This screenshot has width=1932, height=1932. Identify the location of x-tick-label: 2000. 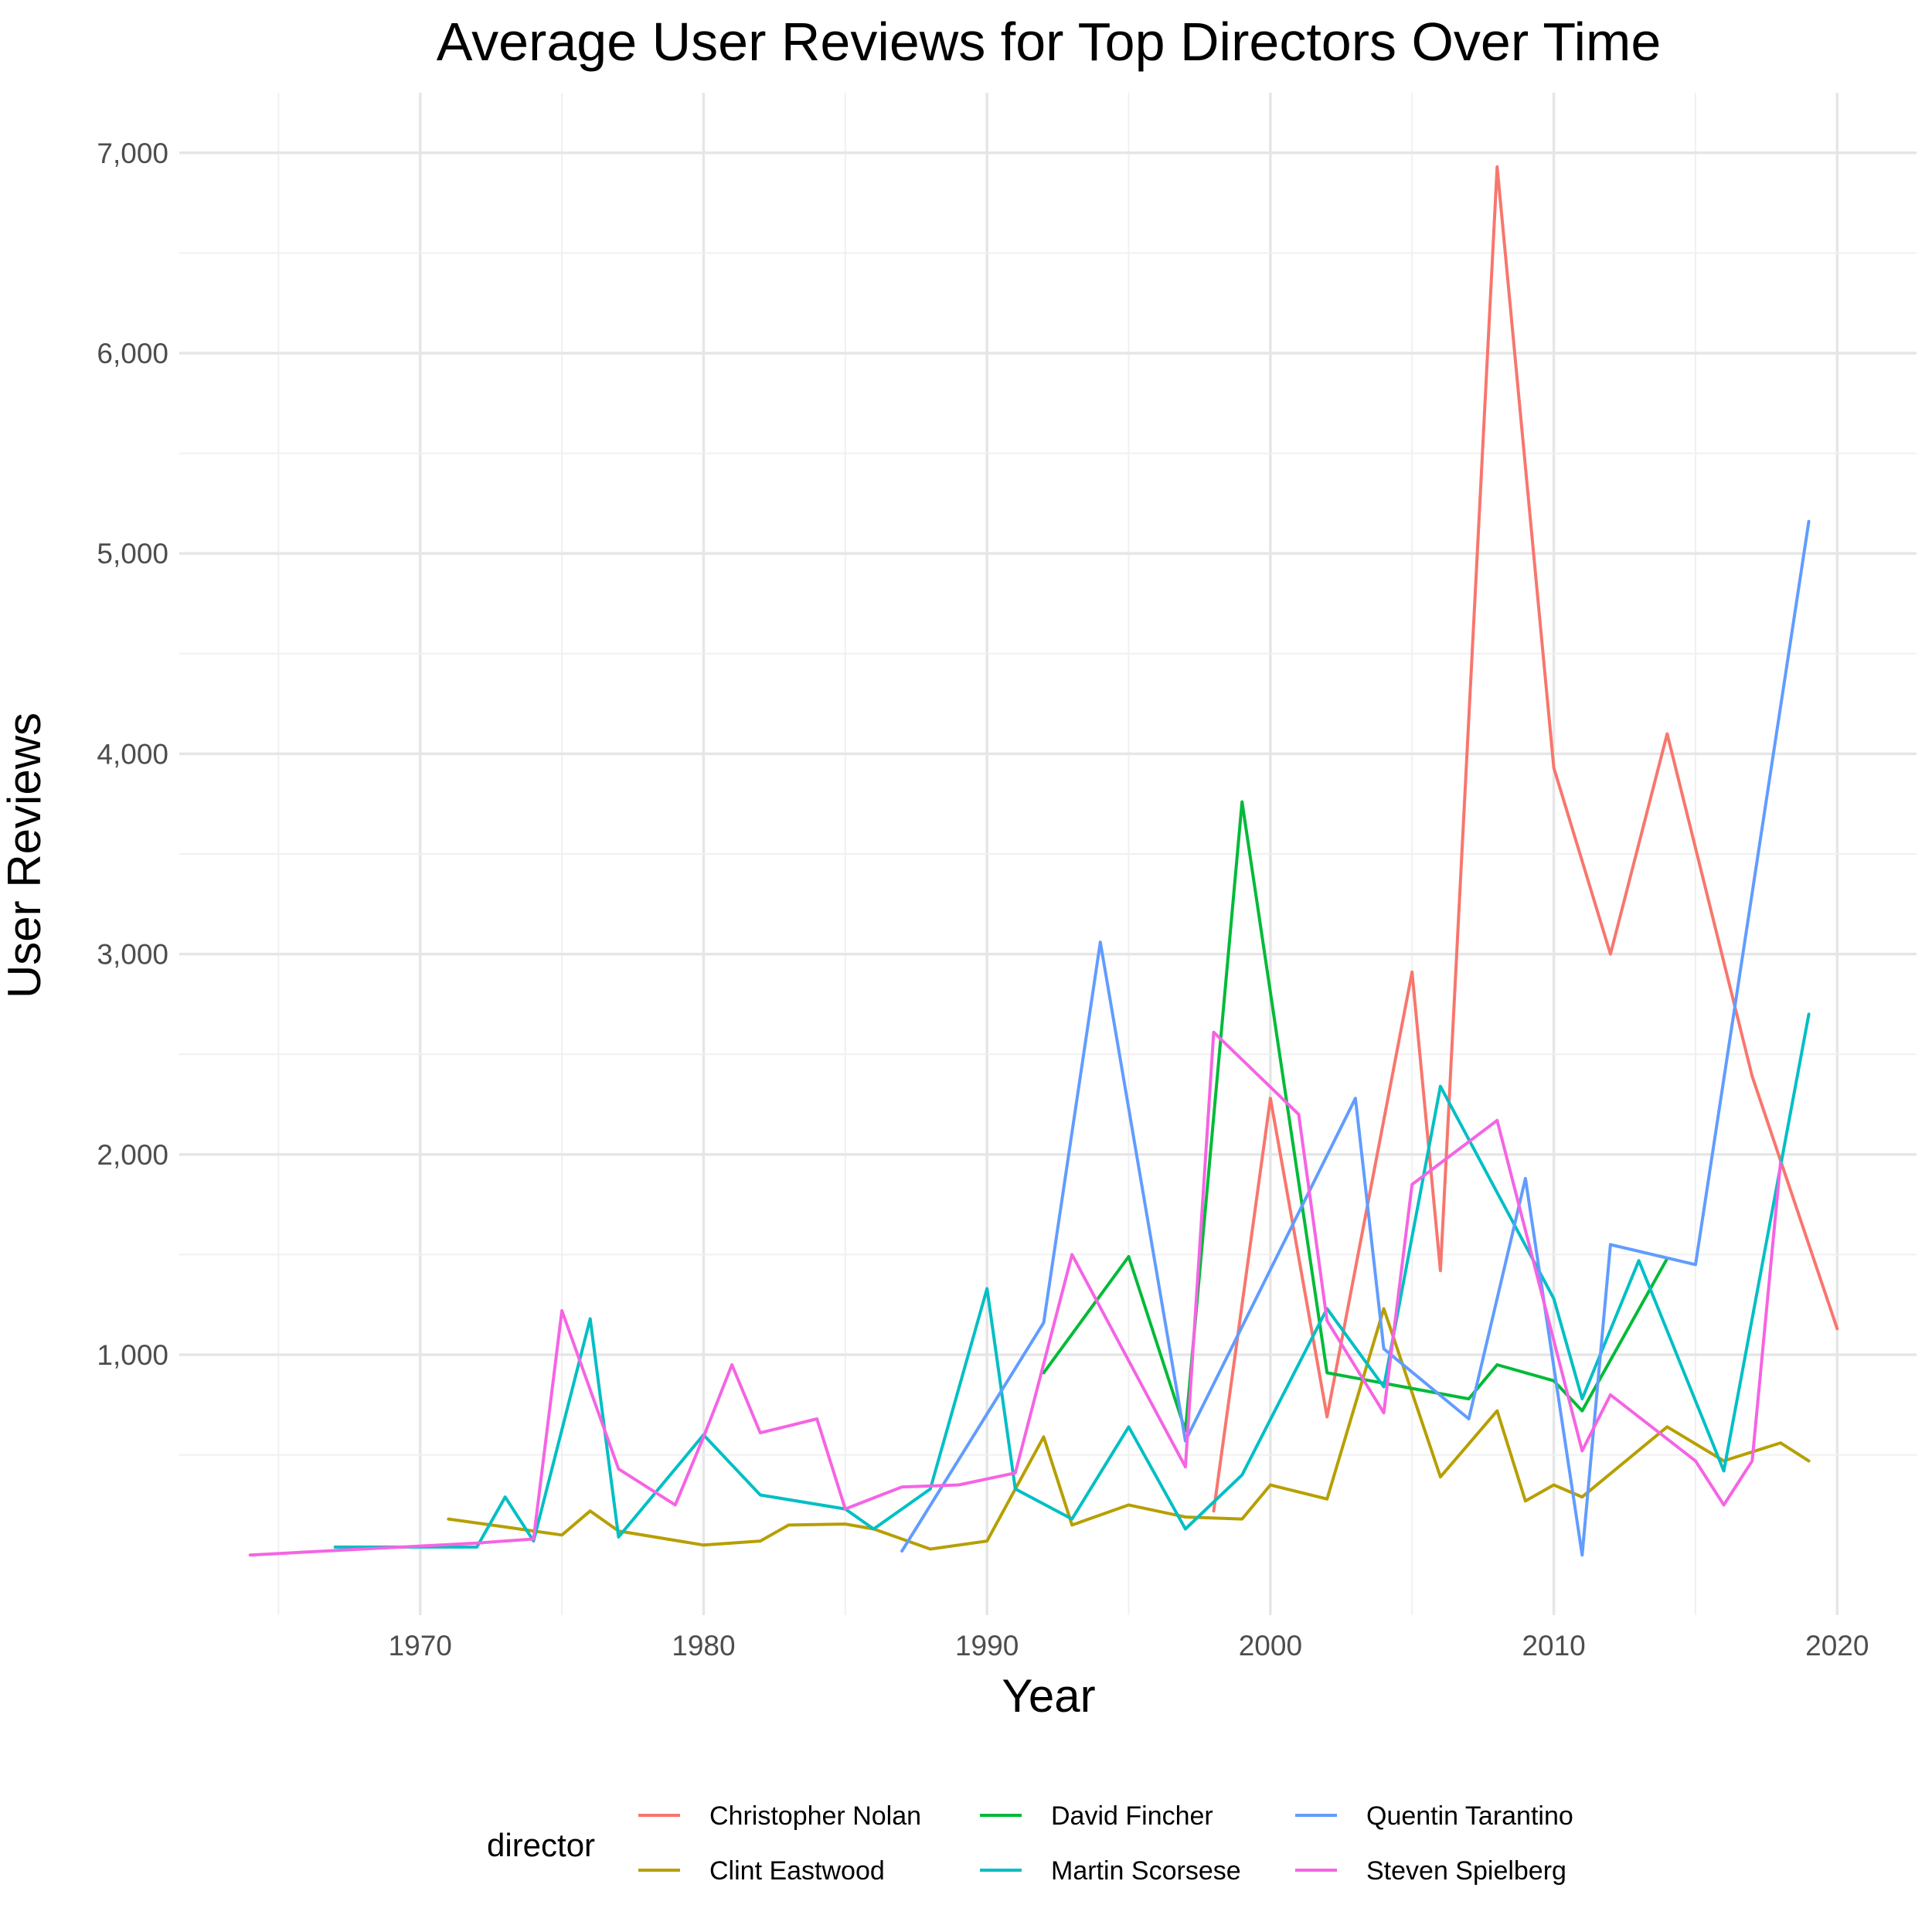
(1270, 1646).